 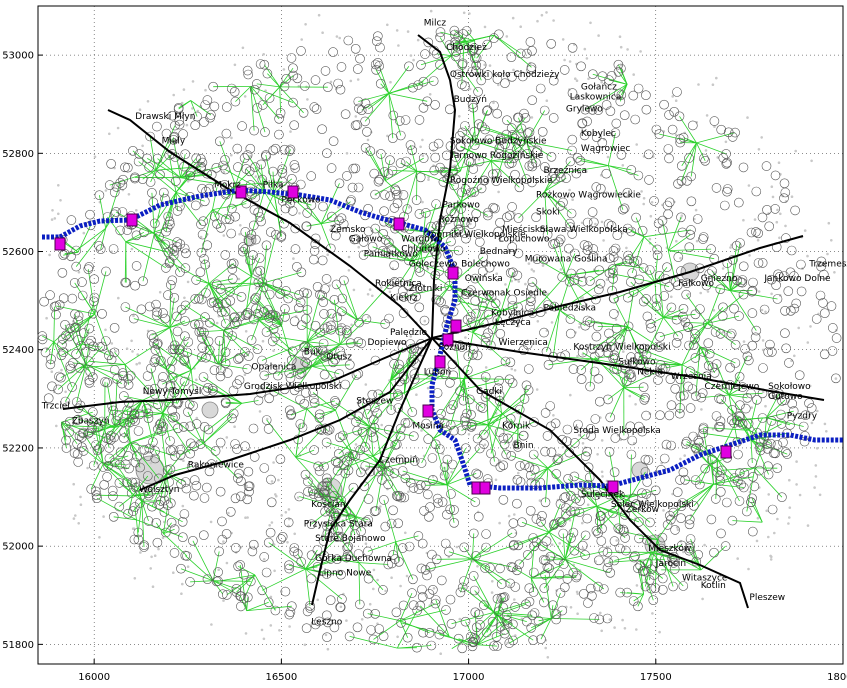 I want to click on place-label: Wągrowiec, so click(x=606, y=149).